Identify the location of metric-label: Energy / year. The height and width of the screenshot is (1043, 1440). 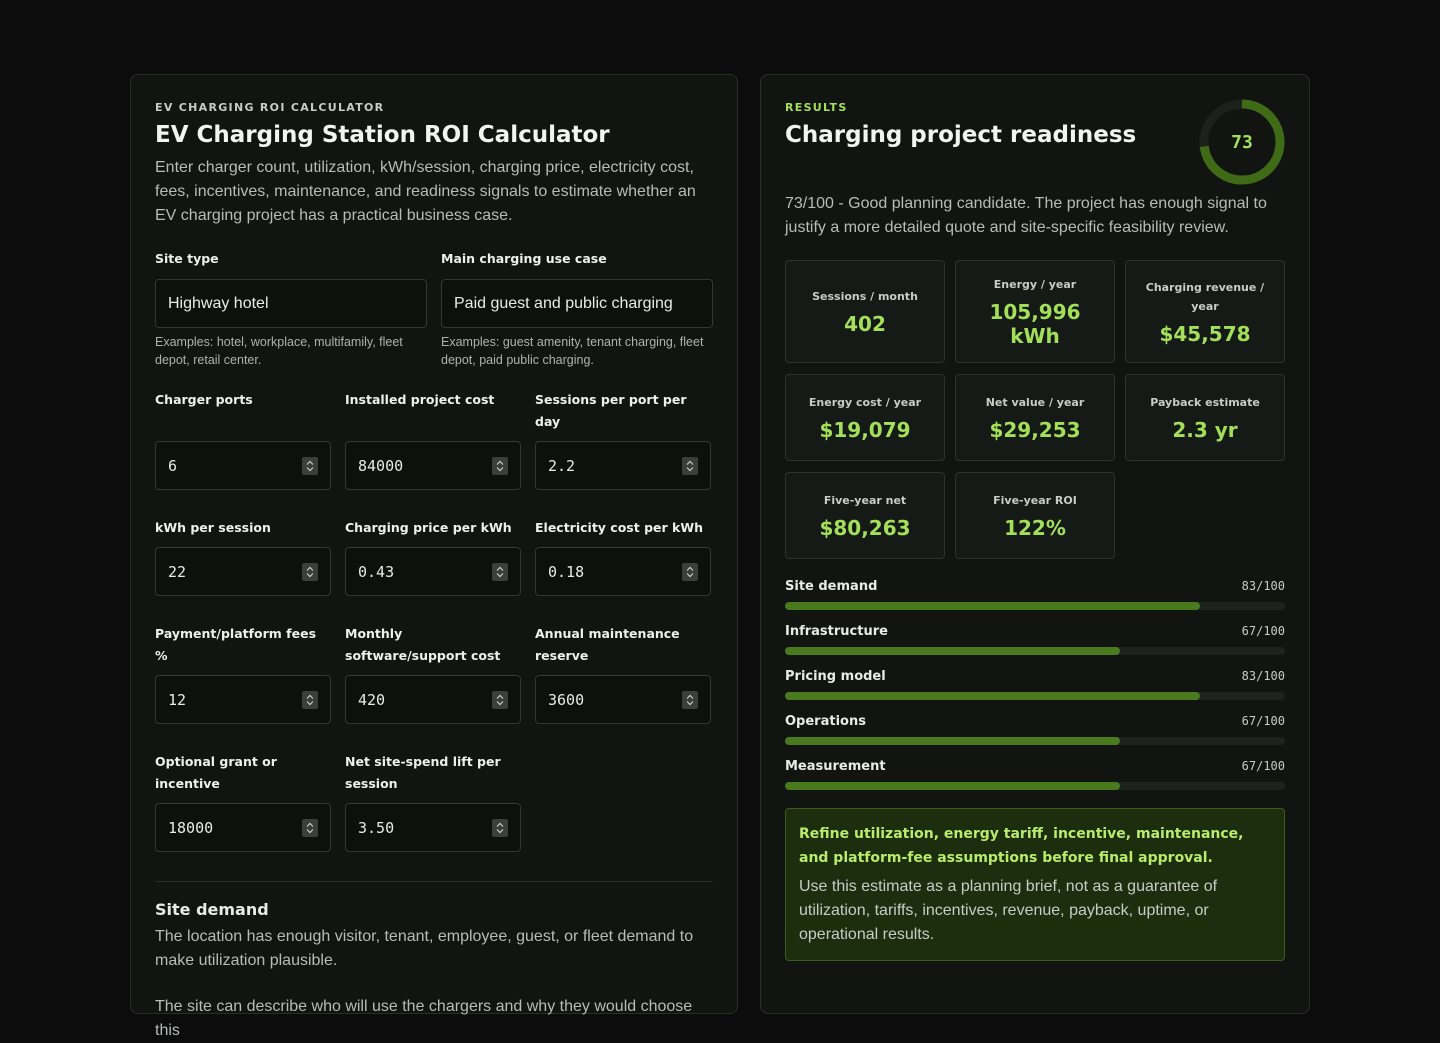
(1035, 284).